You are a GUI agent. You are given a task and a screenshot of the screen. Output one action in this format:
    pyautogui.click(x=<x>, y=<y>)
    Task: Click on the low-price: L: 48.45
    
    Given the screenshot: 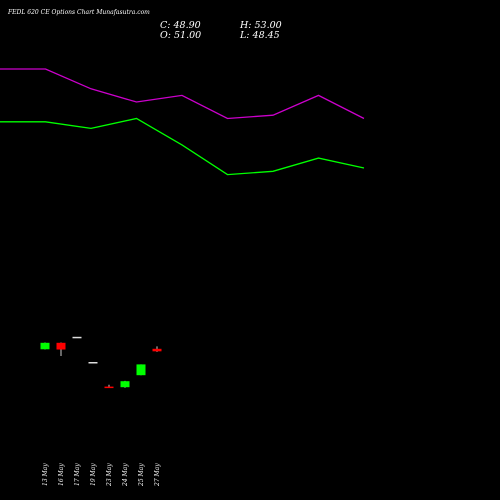 What is the action you would take?
    pyautogui.click(x=260, y=35)
    